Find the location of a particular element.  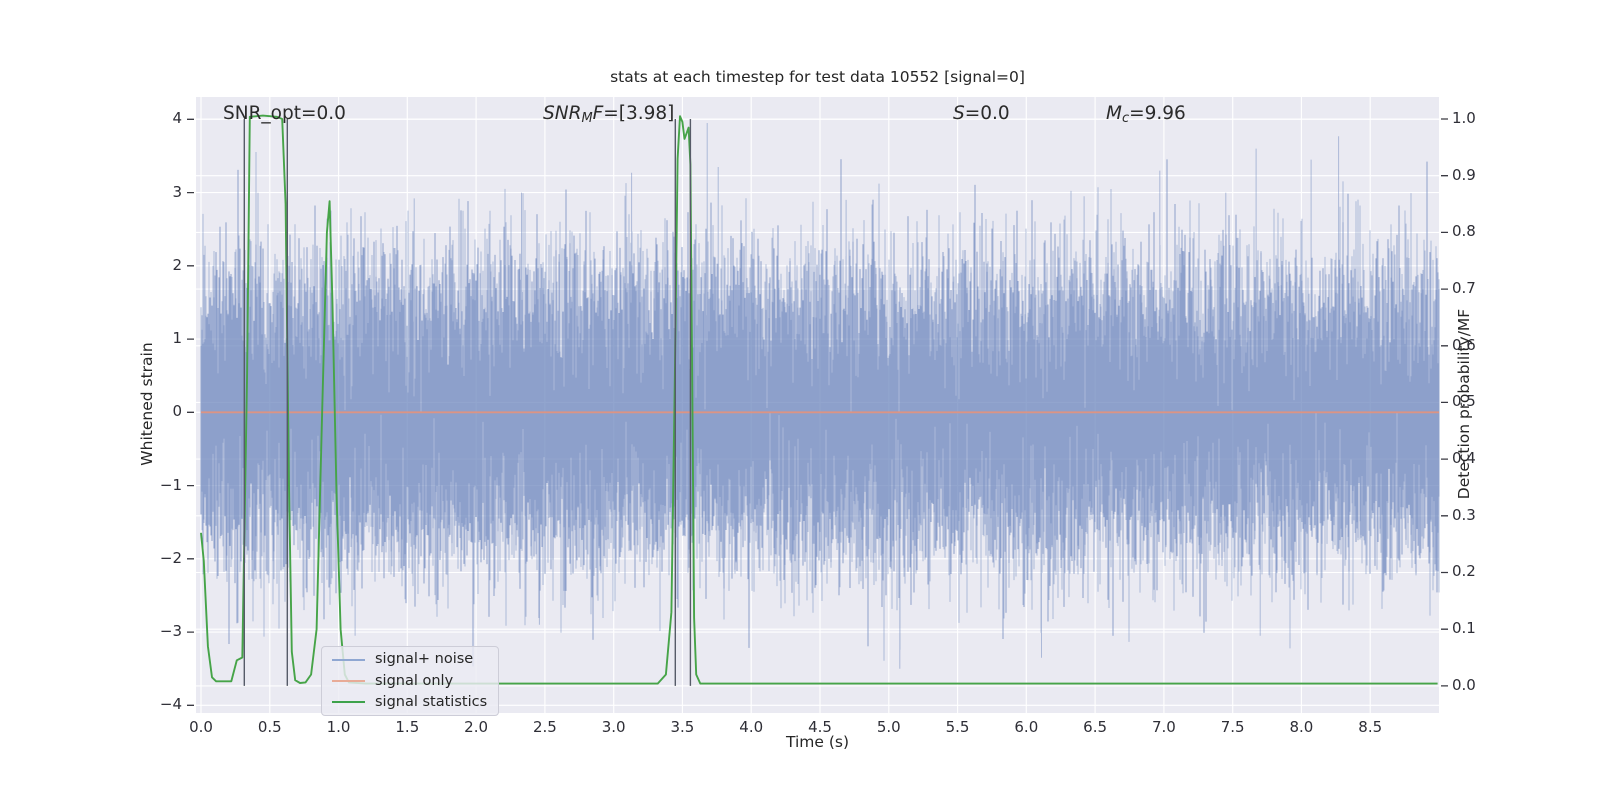

x-tick-label: 6.0 is located at coordinates (1026, 727).